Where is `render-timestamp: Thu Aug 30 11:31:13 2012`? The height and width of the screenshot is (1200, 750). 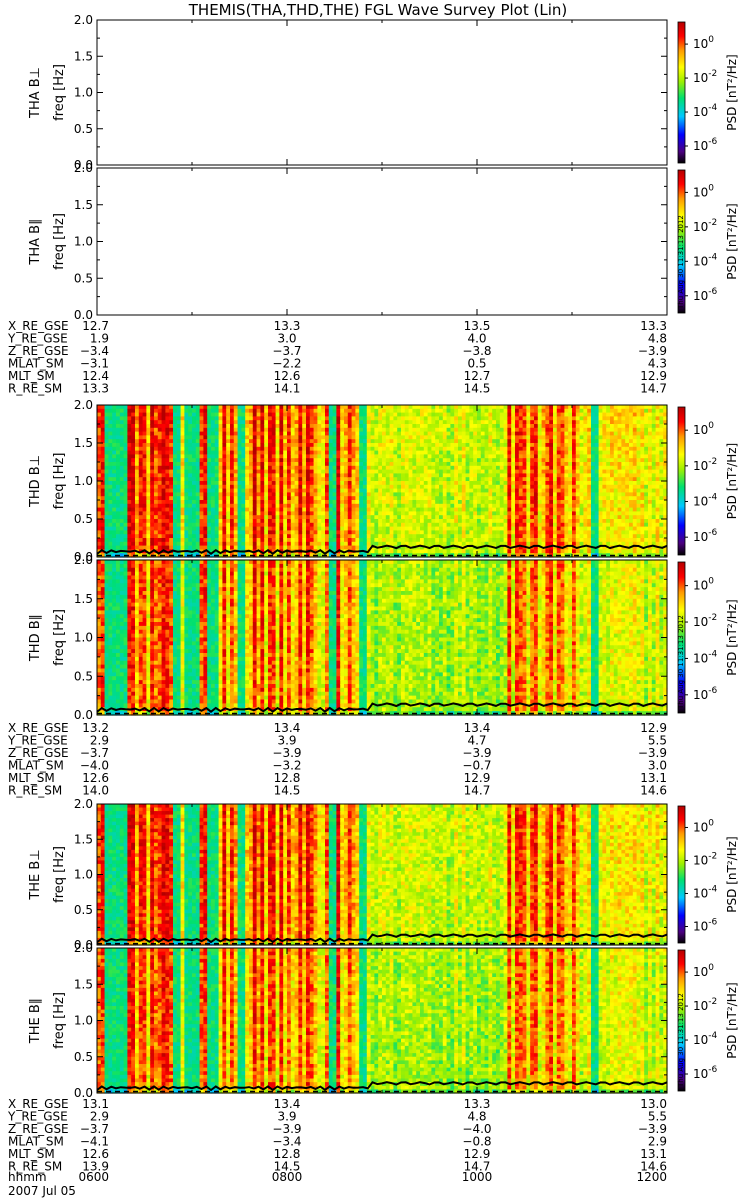
render-timestamp: Thu Aug 30 11:31:13 2012 is located at coordinates (681, 262).